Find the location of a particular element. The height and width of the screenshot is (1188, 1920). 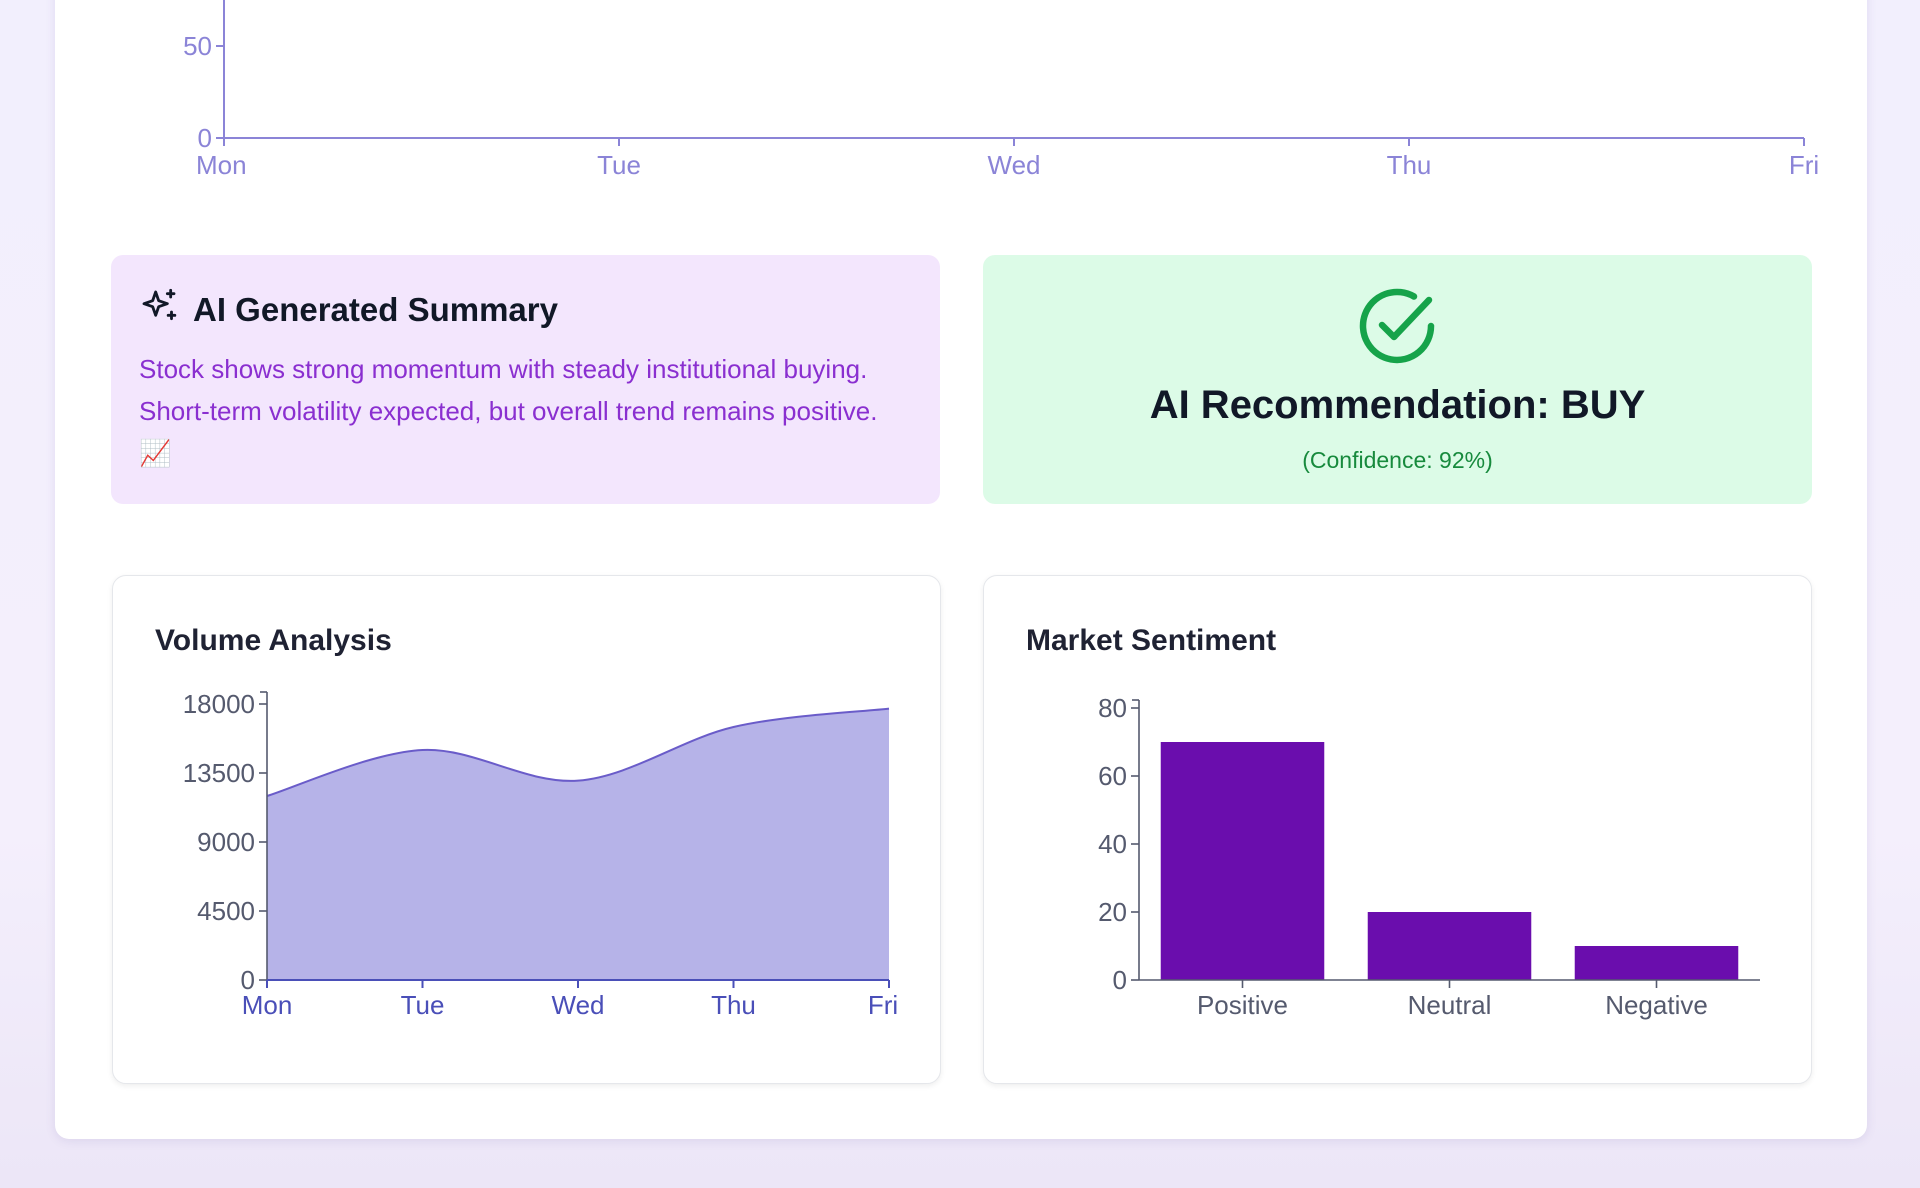

volume-area-chart: 0 4500 9000 13500 18000 Mon Tue Wed Thu Fri is located at coordinates (540, 854).